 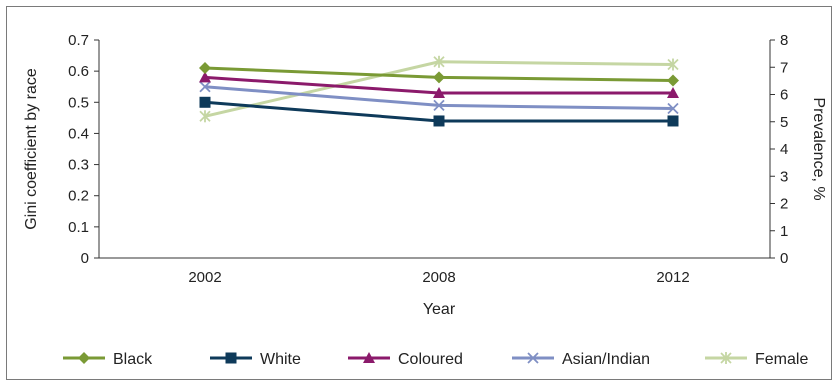 I want to click on legend-marker-white, so click(x=231, y=358).